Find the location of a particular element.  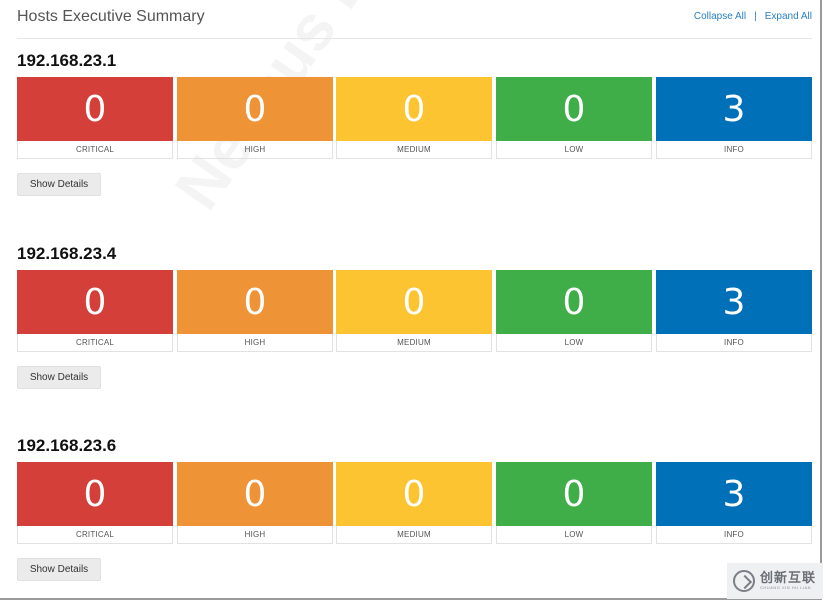

host-ip: 192.168.23.4 is located at coordinates (67, 253).